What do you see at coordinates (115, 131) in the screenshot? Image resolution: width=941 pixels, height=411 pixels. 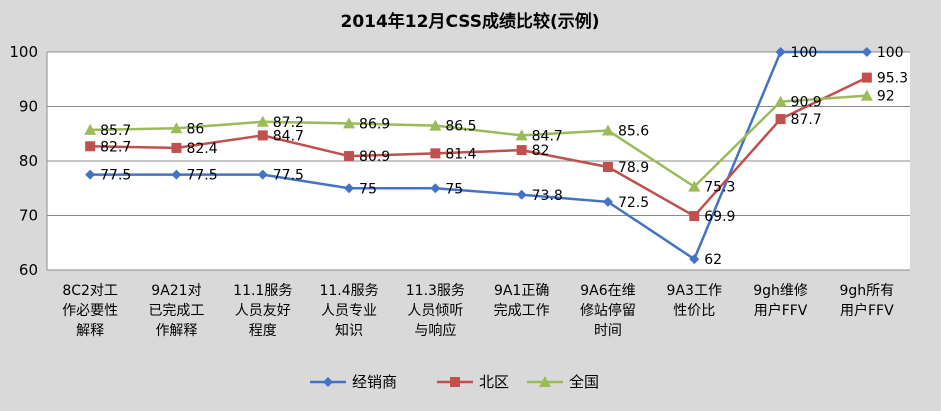 I see `data-label: 85.7` at bounding box center [115, 131].